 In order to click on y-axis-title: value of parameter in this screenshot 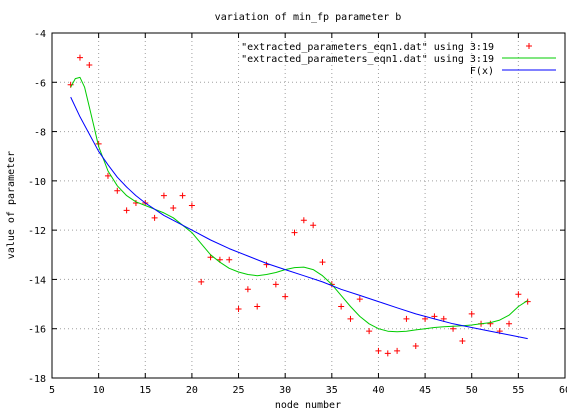, I will do `click(11, 205)`.